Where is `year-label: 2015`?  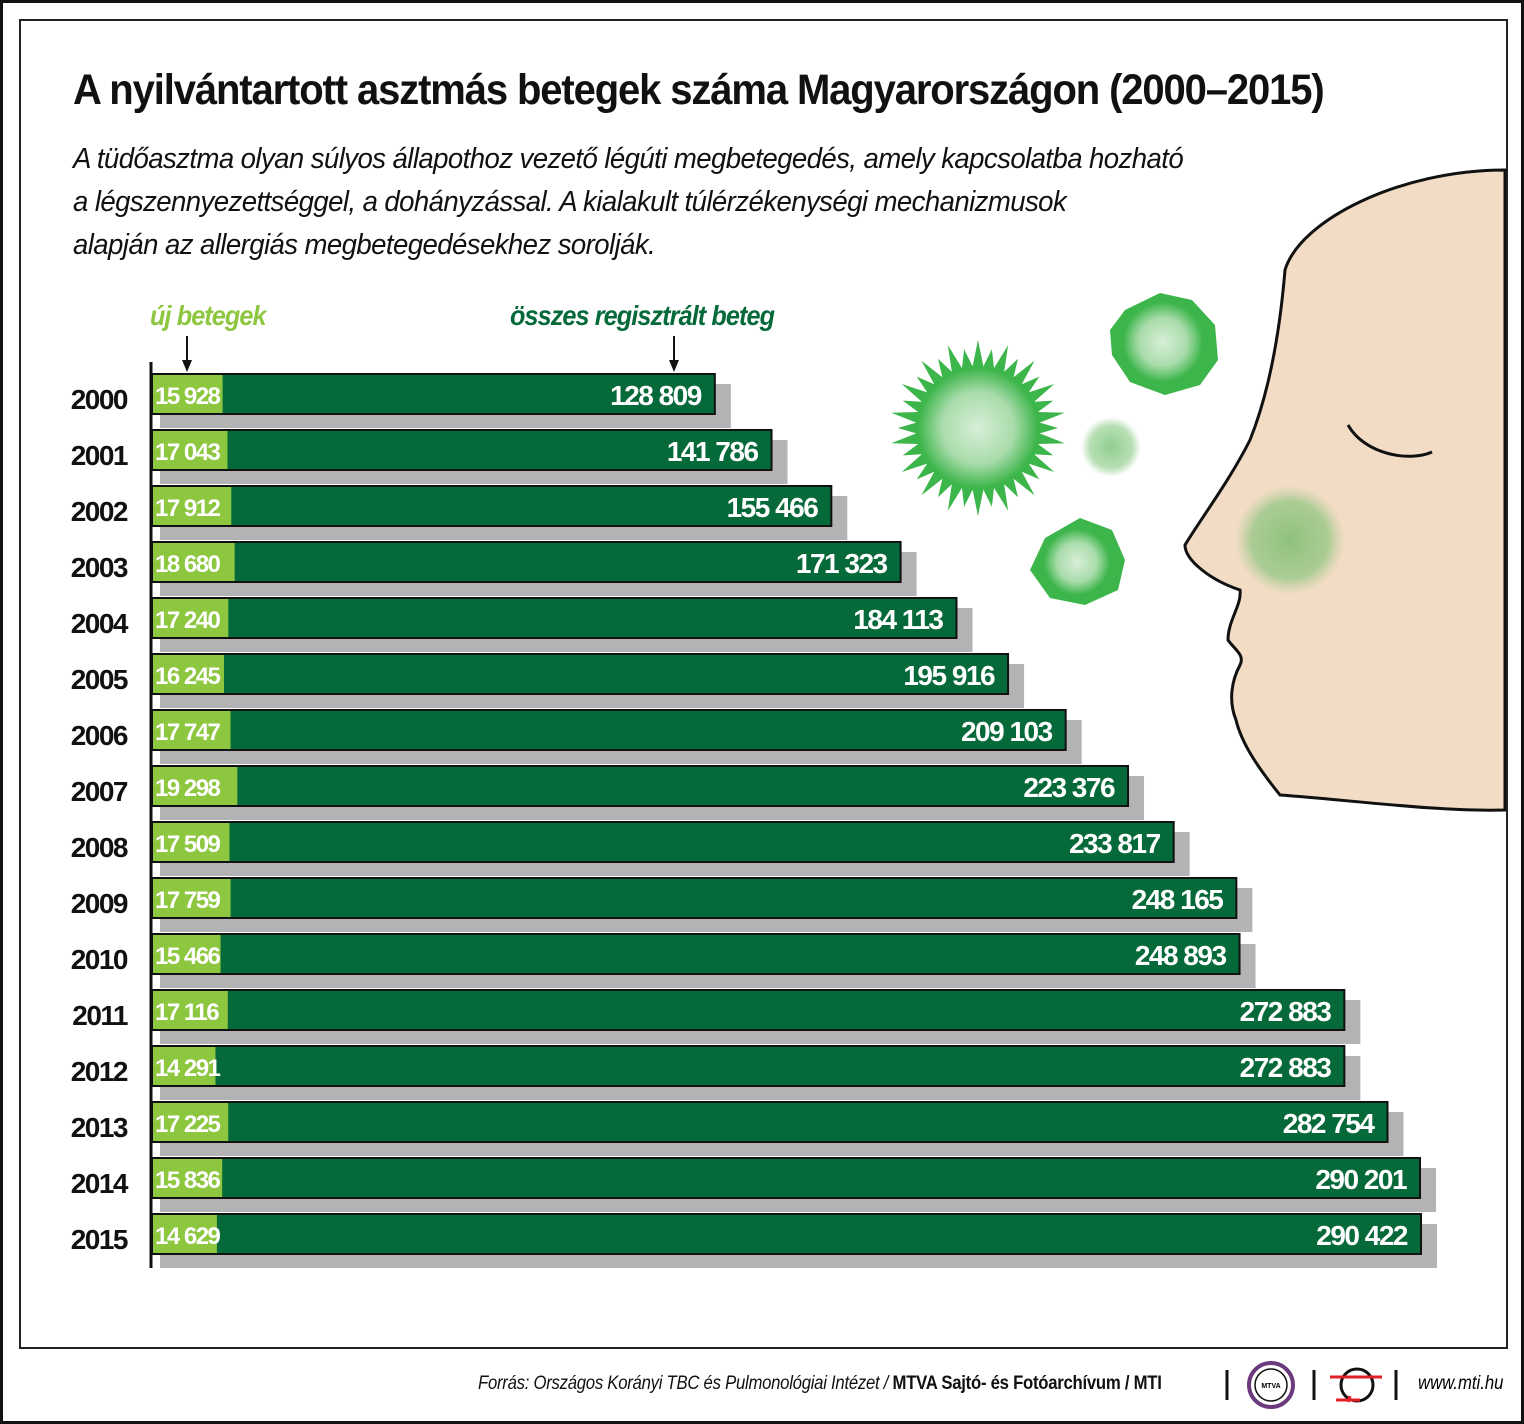
year-label: 2015 is located at coordinates (99, 1239).